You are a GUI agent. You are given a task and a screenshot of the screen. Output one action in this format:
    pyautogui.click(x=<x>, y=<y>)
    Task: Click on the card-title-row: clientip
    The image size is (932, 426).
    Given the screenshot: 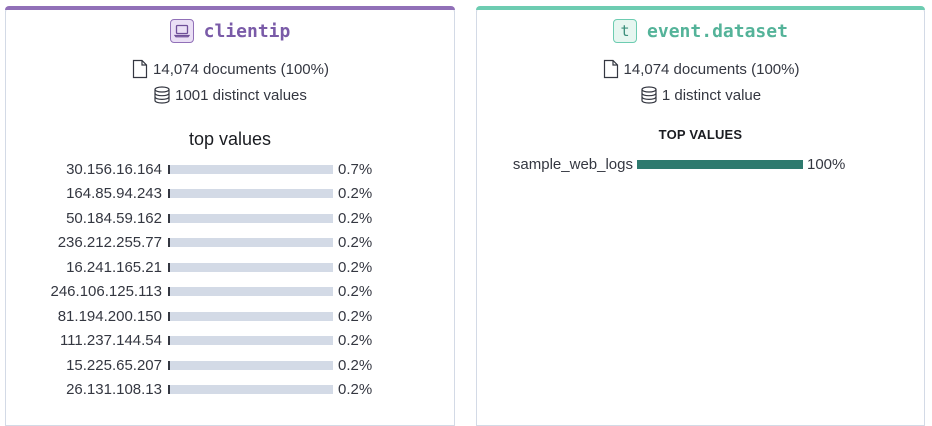 What is the action you would take?
    pyautogui.click(x=230, y=31)
    